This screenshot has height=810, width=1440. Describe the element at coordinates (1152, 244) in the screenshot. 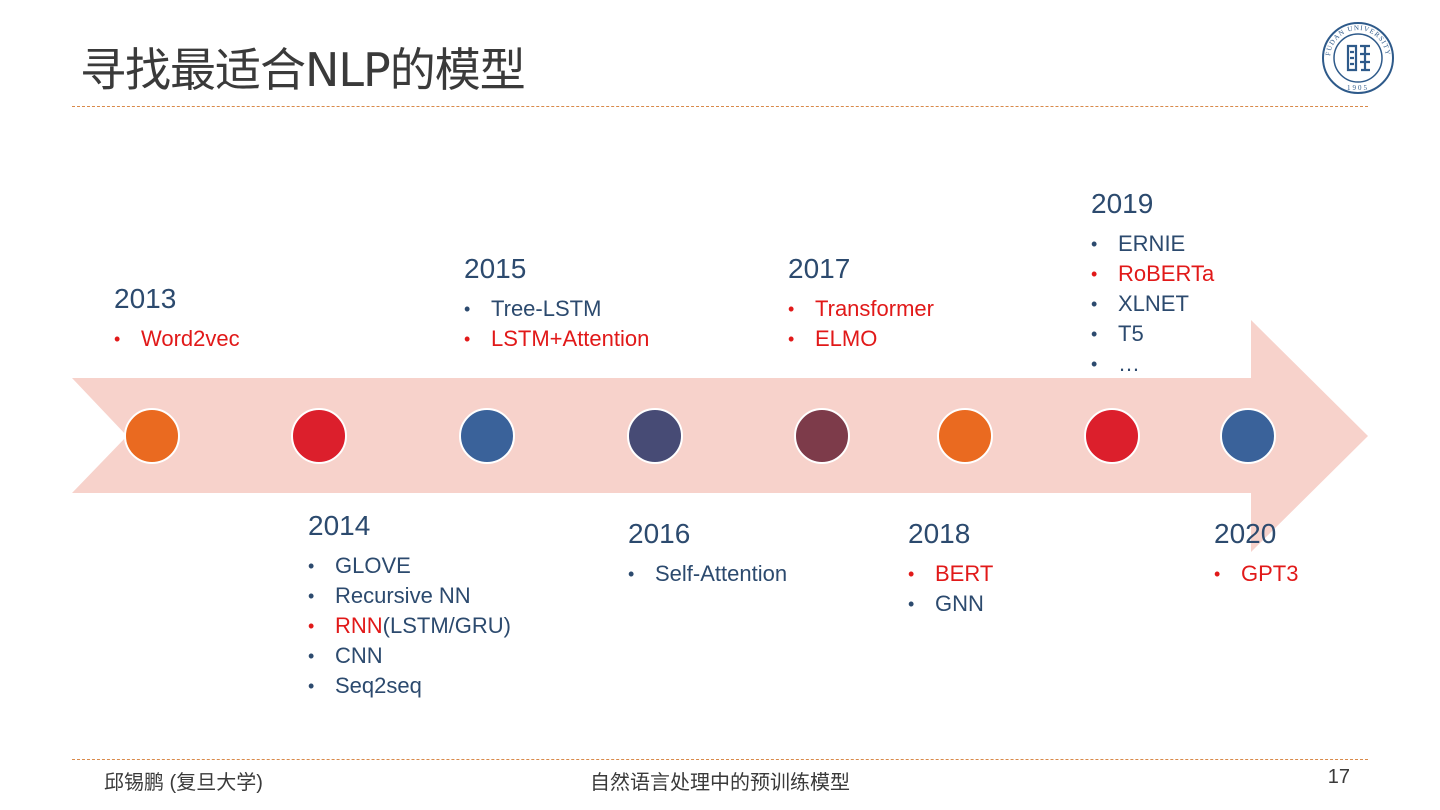

I see `model-item: ERNIE` at that location.